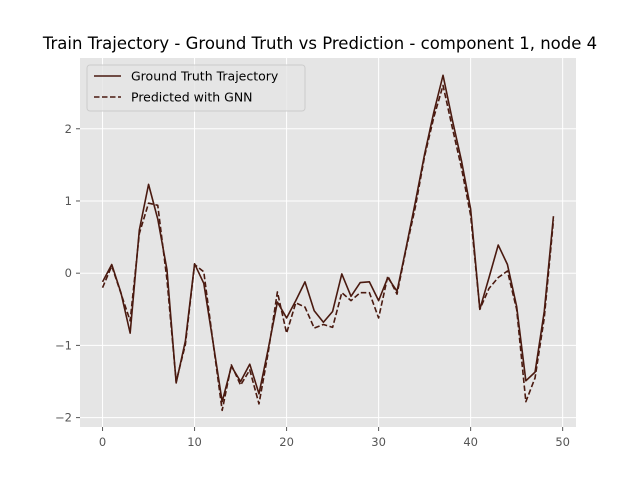 The image size is (640, 485). I want to click on x-tick-label: 10, so click(194, 442).